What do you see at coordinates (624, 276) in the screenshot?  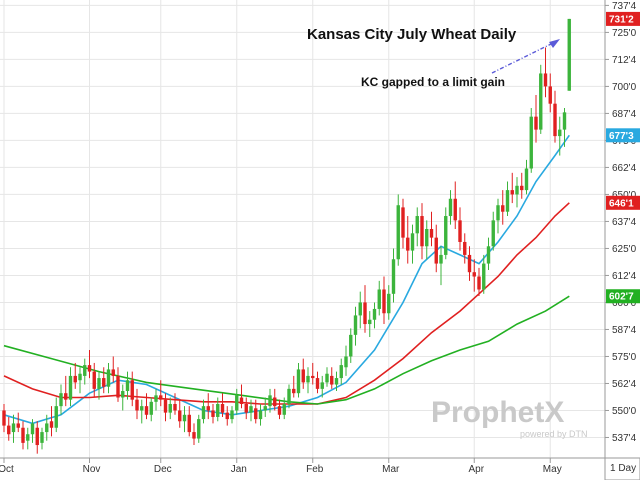 I see `y-tick-label: 612'4` at bounding box center [624, 276].